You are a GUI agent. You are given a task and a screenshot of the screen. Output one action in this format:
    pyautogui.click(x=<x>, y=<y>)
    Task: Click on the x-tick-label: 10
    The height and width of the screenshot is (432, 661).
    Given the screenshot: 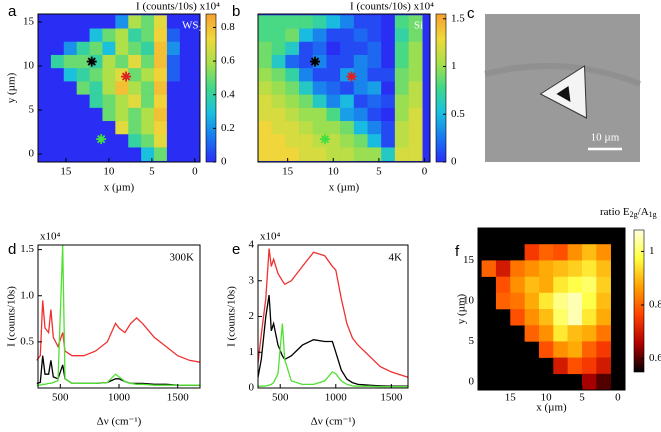 What is the action you would take?
    pyautogui.click(x=109, y=172)
    